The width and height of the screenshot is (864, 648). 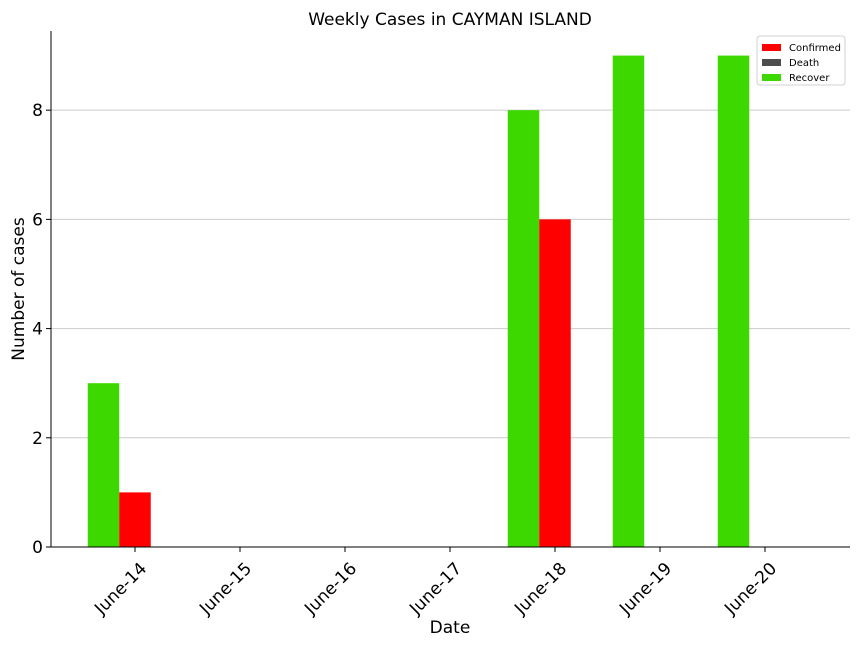 What do you see at coordinates (37, 330) in the screenshot?
I see `y-tick-label: 4` at bounding box center [37, 330].